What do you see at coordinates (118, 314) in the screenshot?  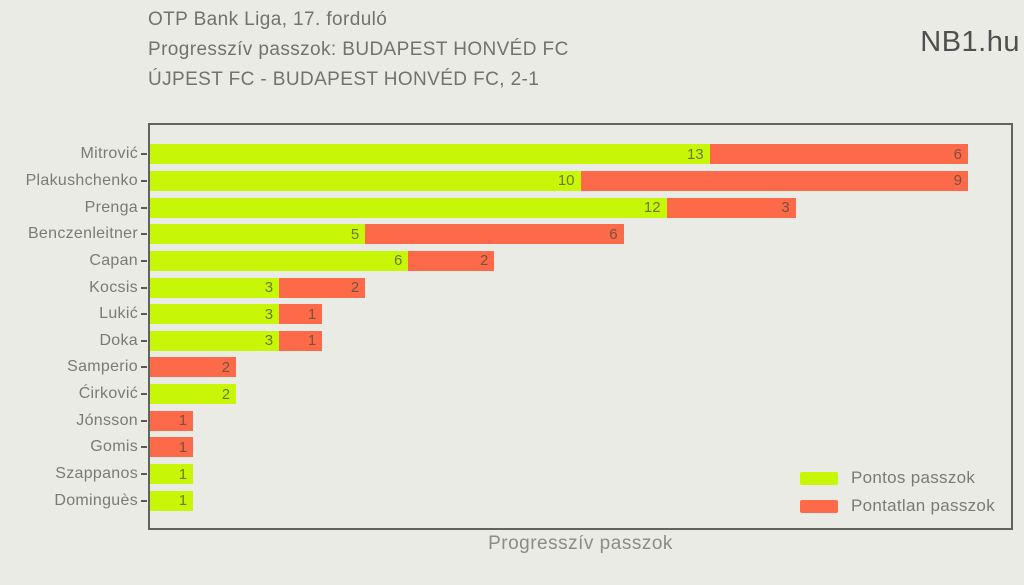 I see `y-axis-label: Lukić` at bounding box center [118, 314].